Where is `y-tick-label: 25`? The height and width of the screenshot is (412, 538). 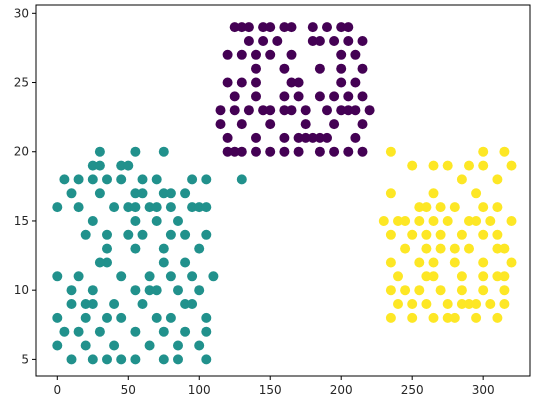
y-tick-label: 25 is located at coordinates (21, 83).